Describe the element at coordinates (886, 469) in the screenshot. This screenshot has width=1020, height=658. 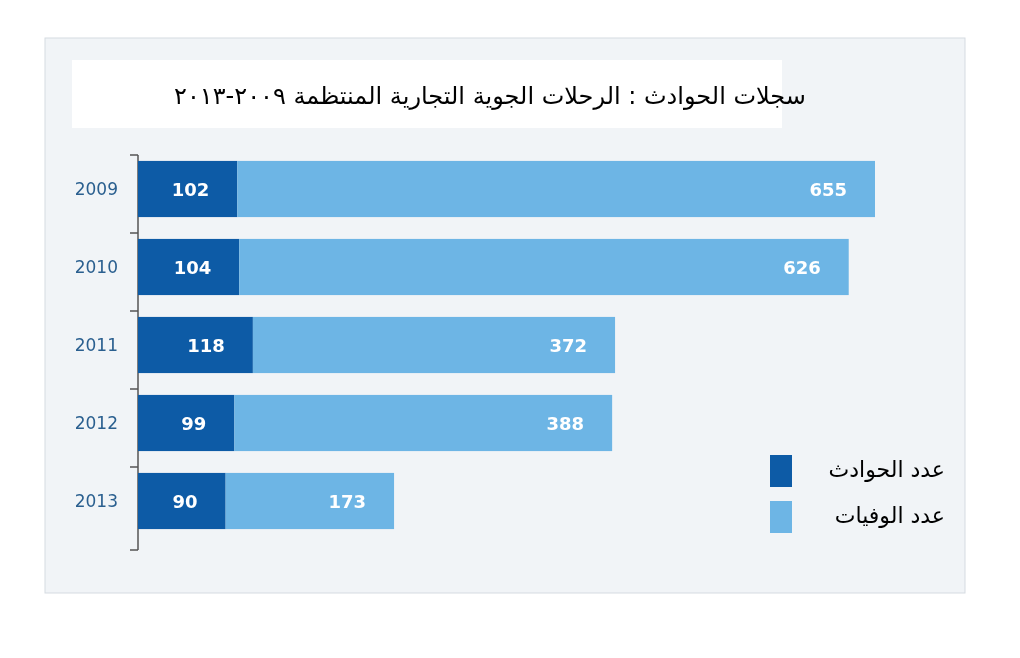
I see `legend-label: عدد الحوادث` at that location.